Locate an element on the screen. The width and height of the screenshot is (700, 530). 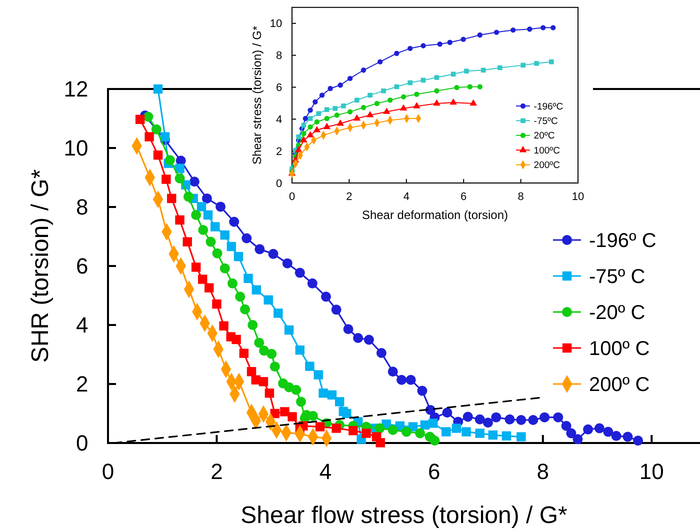
legend-label: 200º C is located at coordinates (619, 385).